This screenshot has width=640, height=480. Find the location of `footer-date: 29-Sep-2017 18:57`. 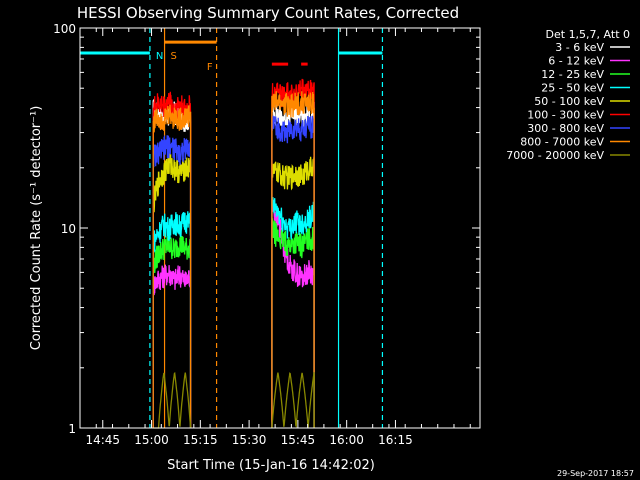

footer-date: 29-Sep-2017 18:57 is located at coordinates (595, 473).